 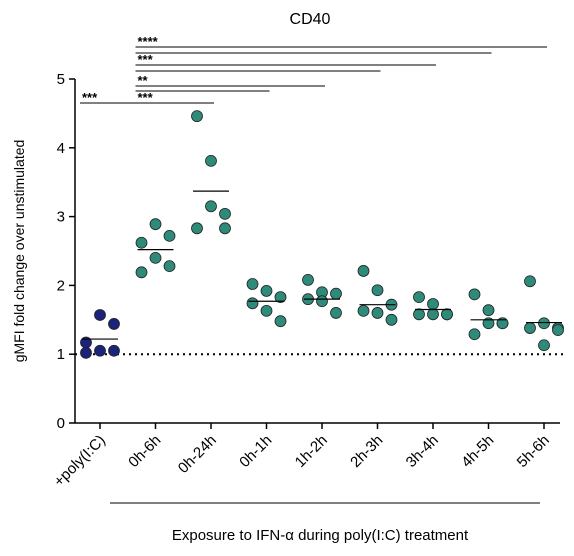 I want to click on x-tick-label: +poly(I:C), so click(x=80, y=461).